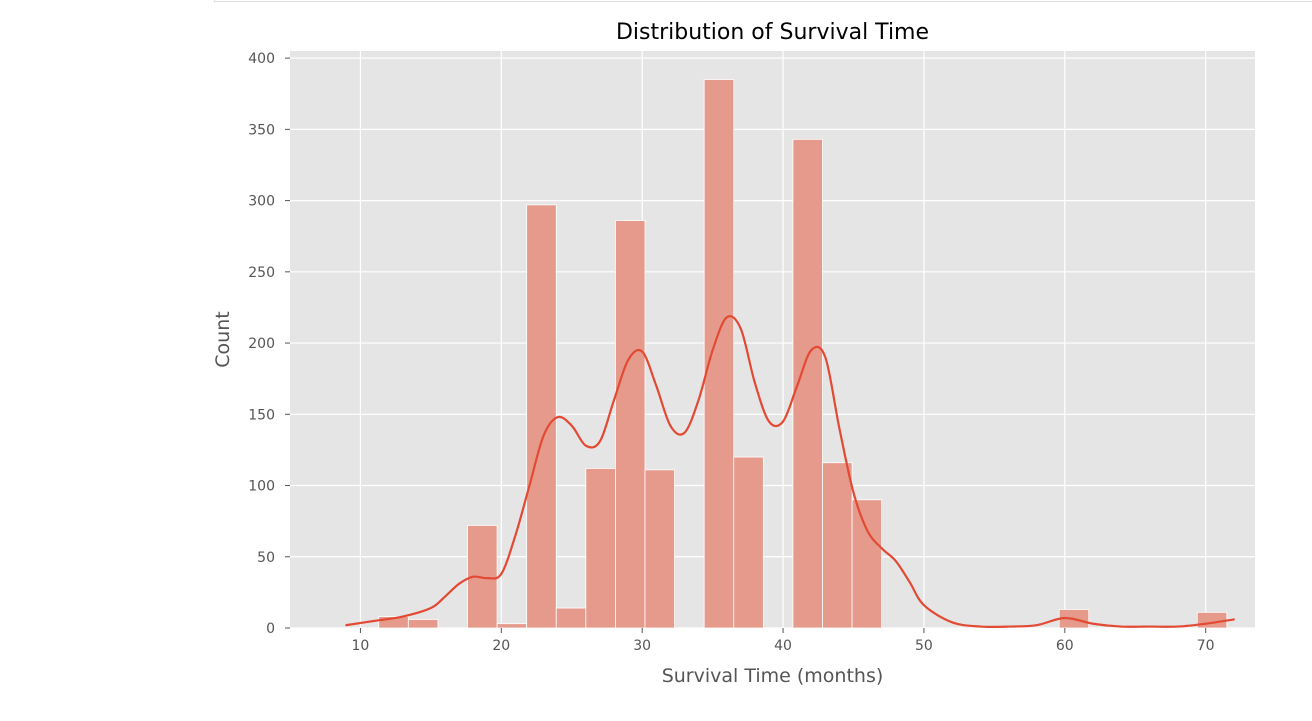  What do you see at coordinates (1206, 646) in the screenshot?
I see `x-tick-label-6: 70` at bounding box center [1206, 646].